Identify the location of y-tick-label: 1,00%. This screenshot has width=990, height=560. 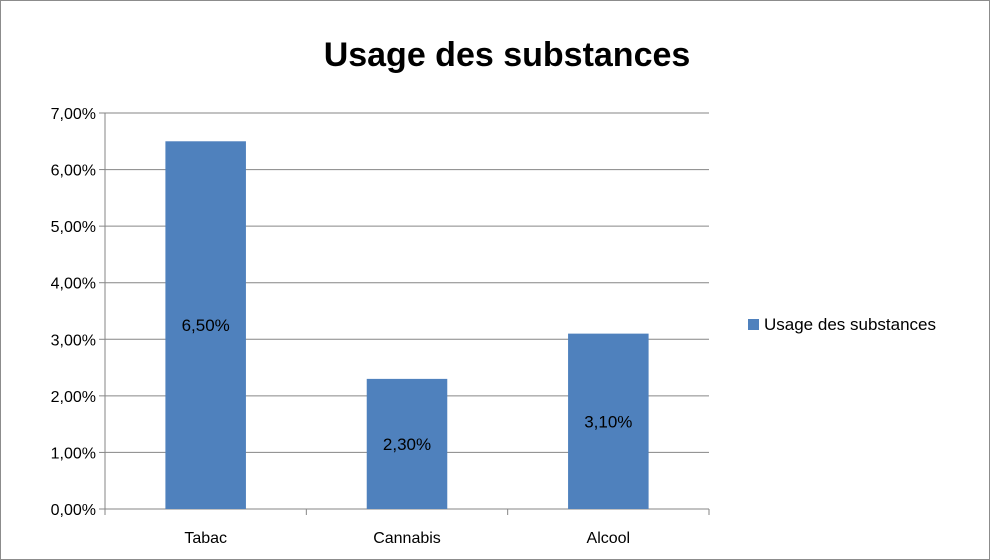
(73, 453).